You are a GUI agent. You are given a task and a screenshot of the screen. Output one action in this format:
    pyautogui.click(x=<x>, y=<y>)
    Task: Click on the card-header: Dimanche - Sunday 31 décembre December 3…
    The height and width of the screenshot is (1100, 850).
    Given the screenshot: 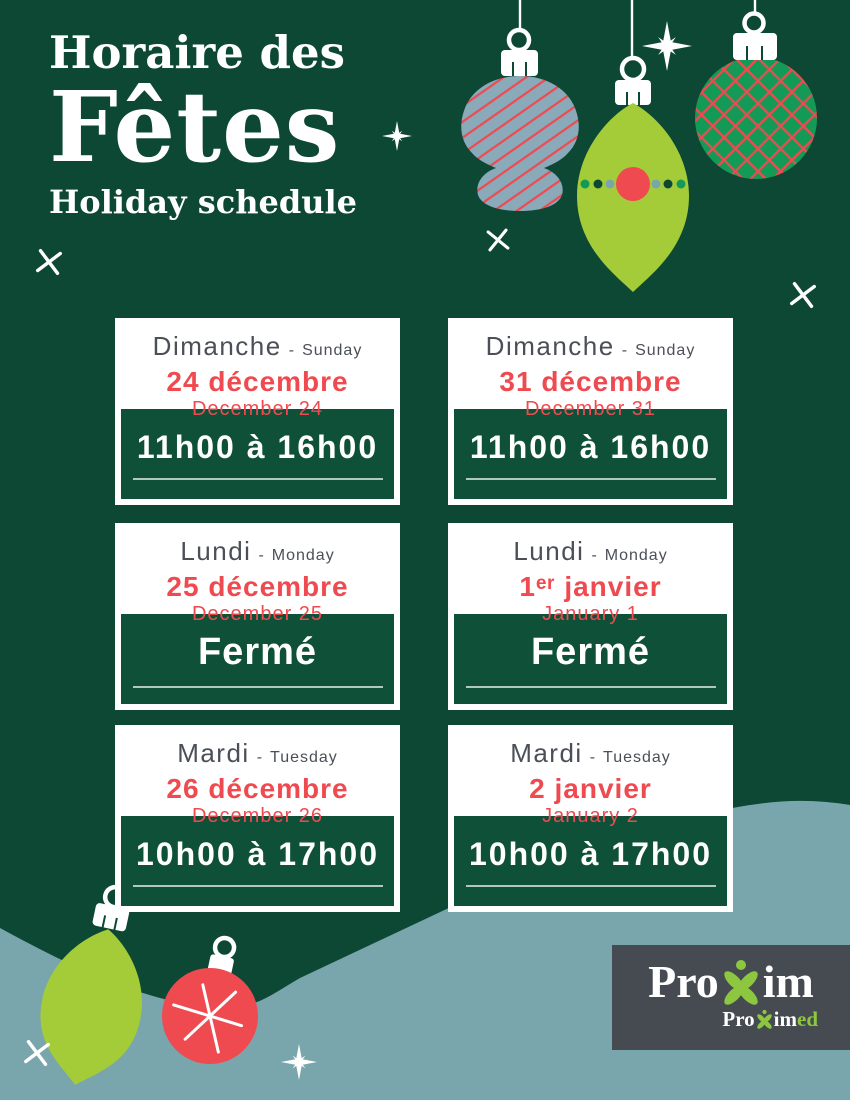 What is the action you would take?
    pyautogui.click(x=590, y=372)
    